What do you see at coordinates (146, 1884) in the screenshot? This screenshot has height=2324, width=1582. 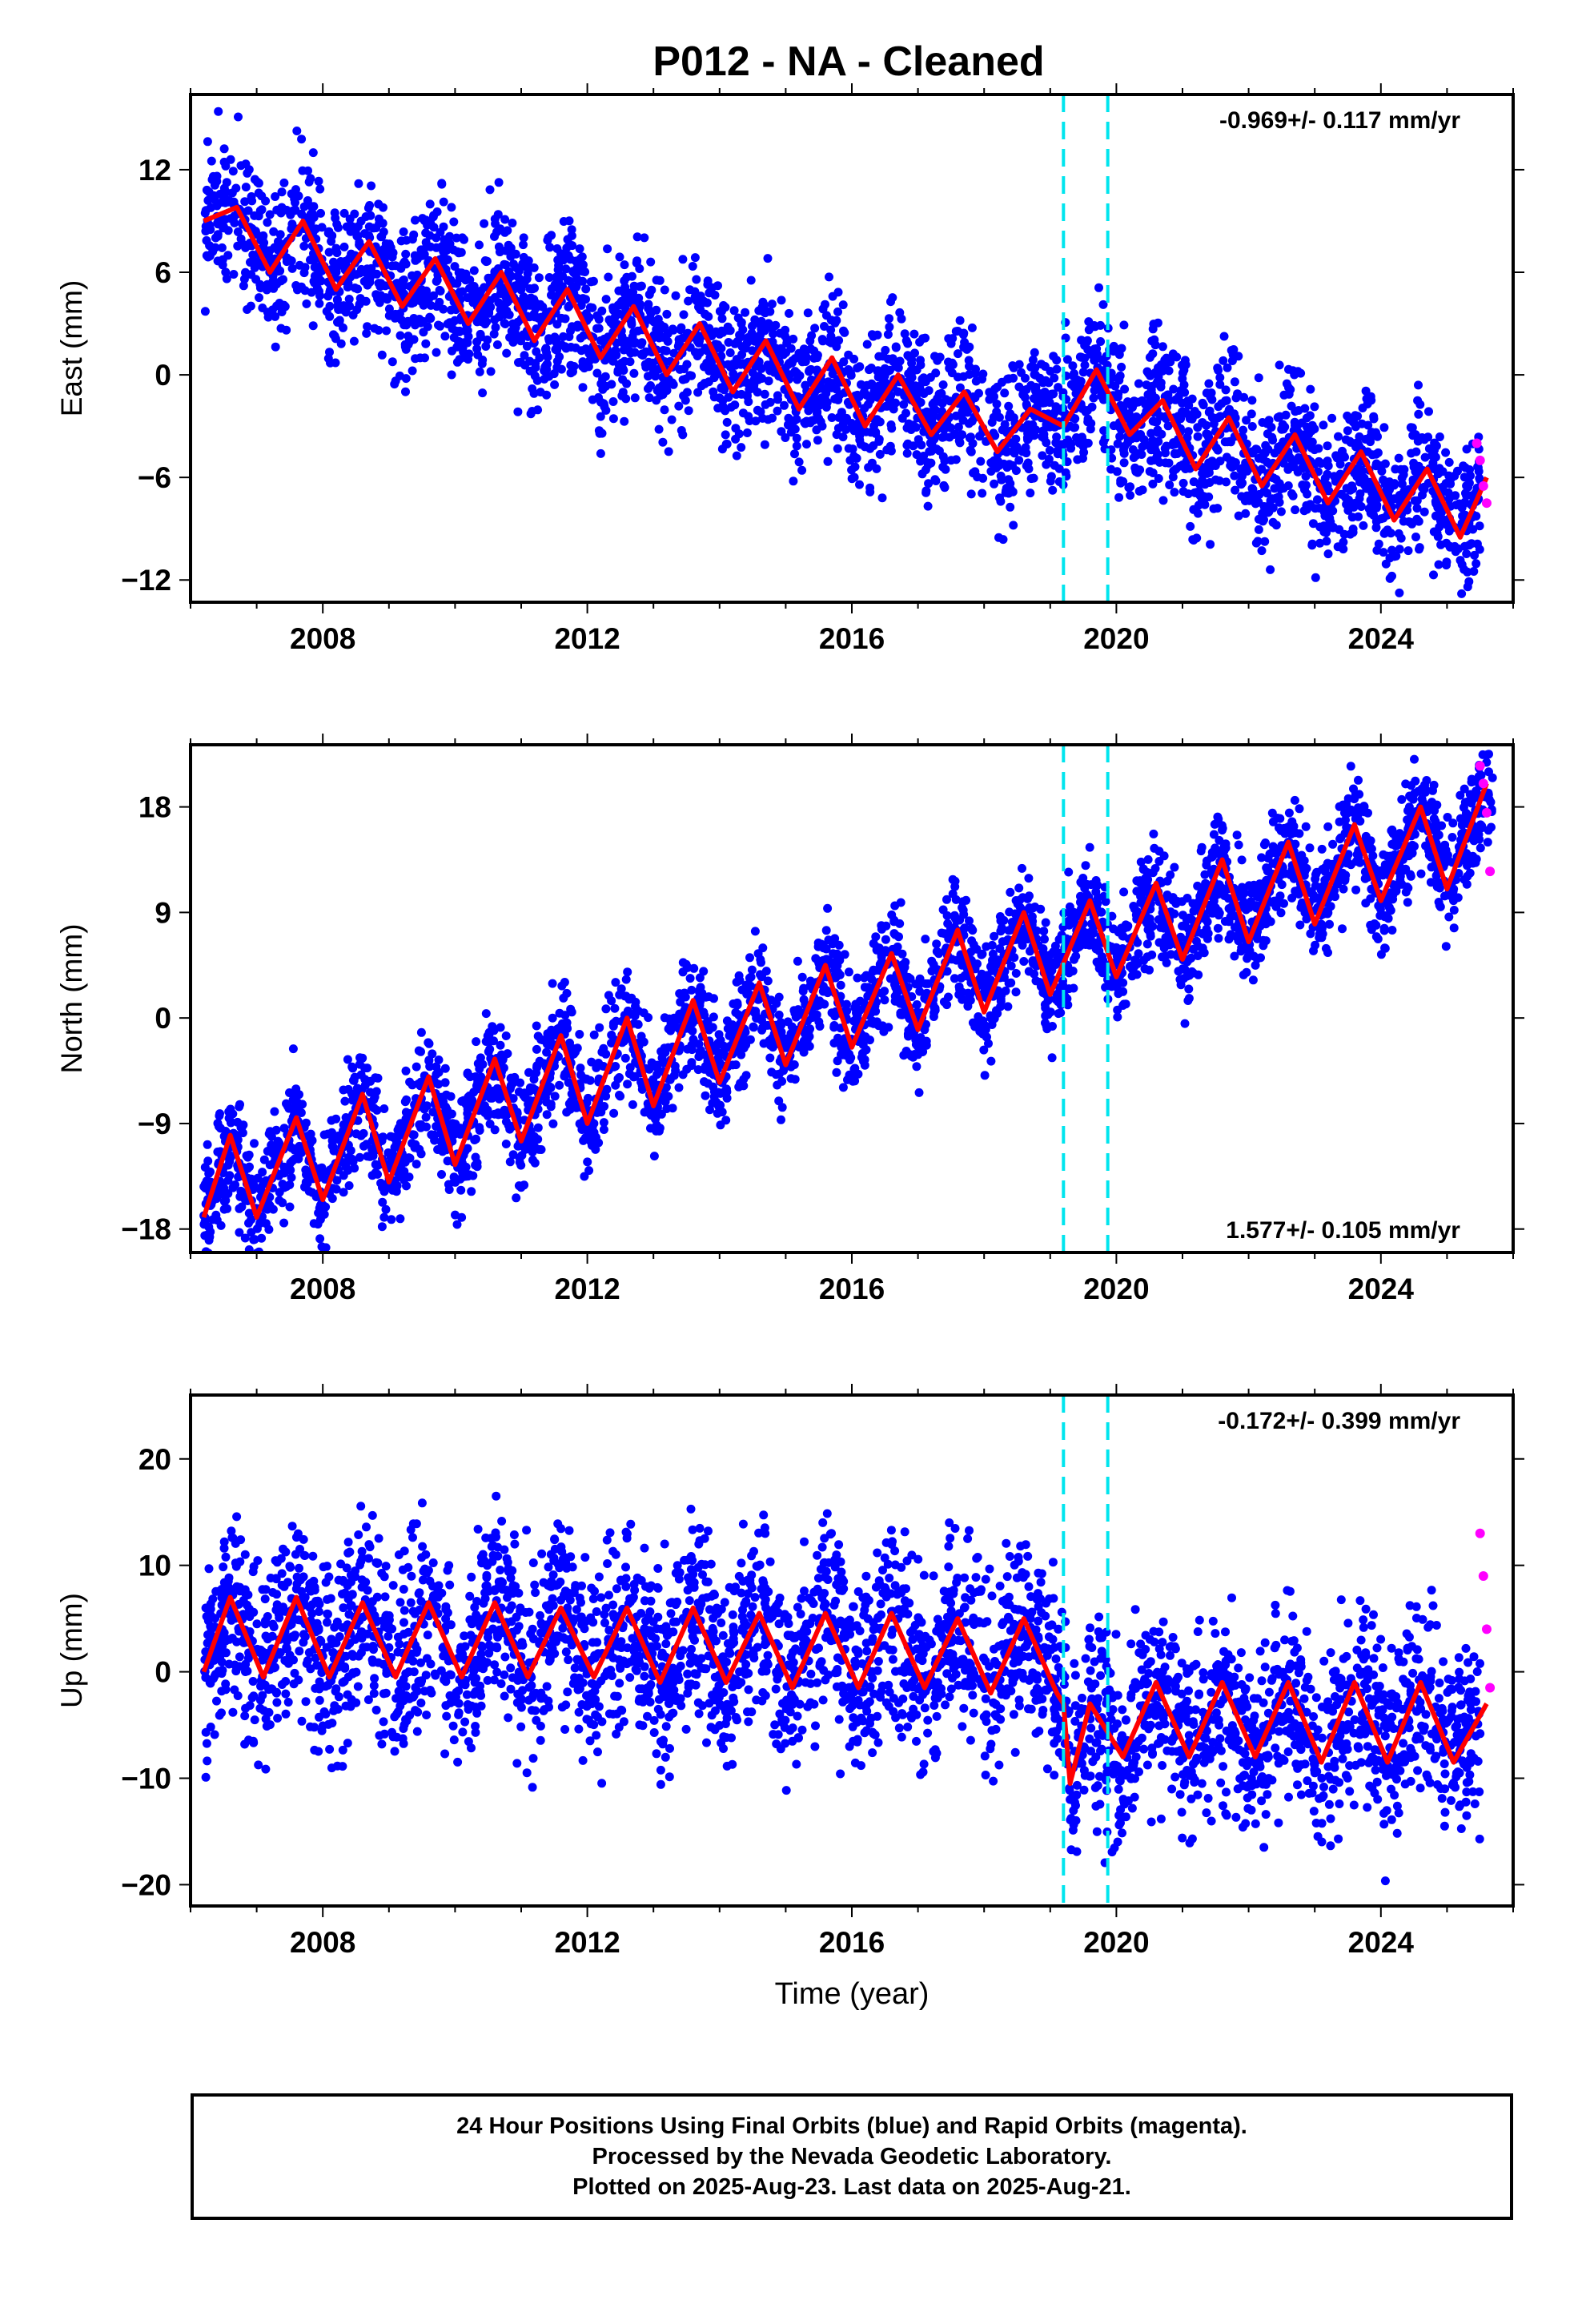 I see `y-tick-label: −20` at bounding box center [146, 1884].